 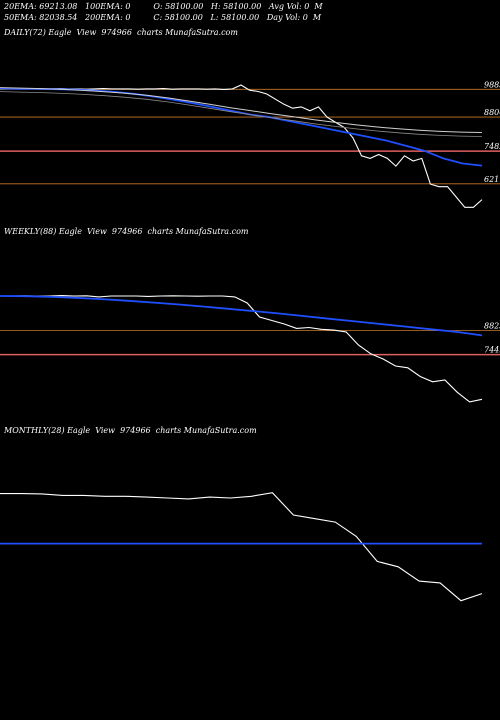 What do you see at coordinates (241, 349) in the screenshot?
I see `weekly-price-line` at bounding box center [241, 349].